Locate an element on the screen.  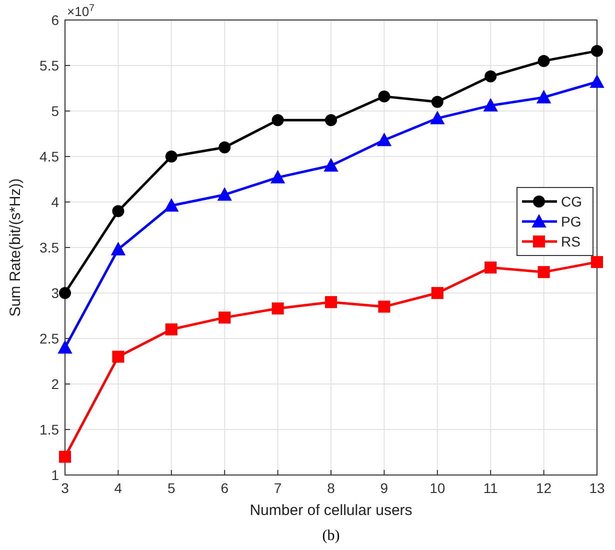
x-tick-label: 4 is located at coordinates (118, 488).